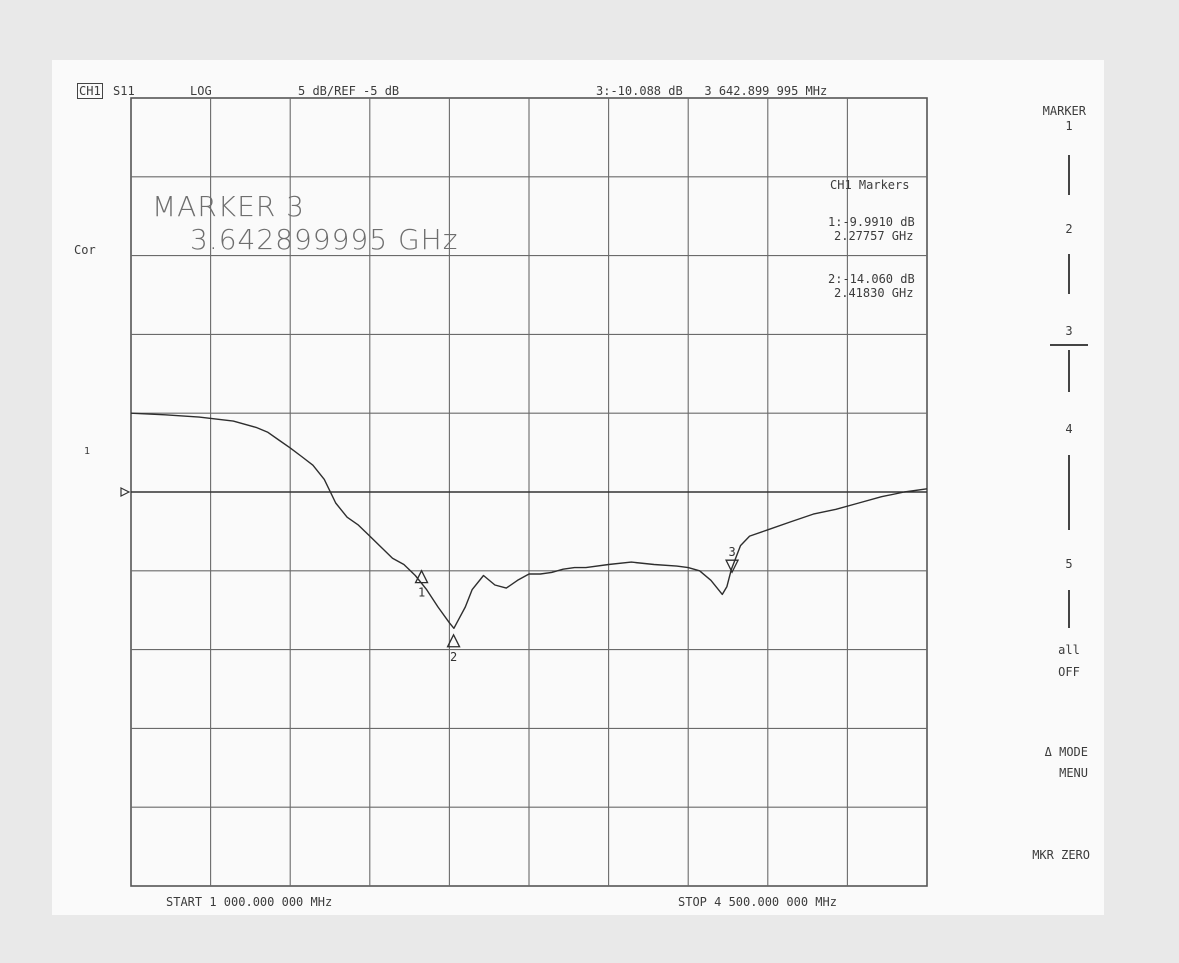 This screenshot has width=1179, height=963. I want to click on scale-ref-label: 5 dB/REF -5 dB, so click(349, 91).